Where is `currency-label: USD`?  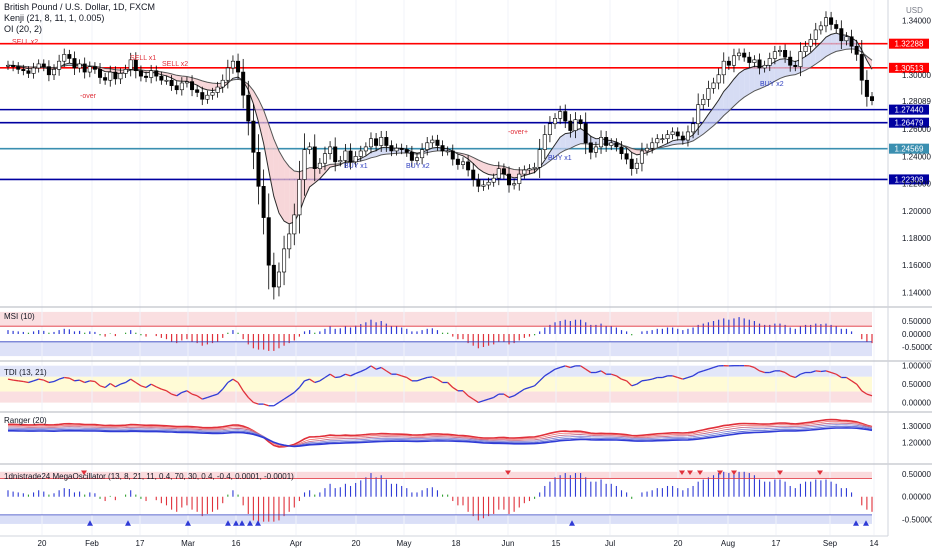 currency-label: USD is located at coordinates (914, 10).